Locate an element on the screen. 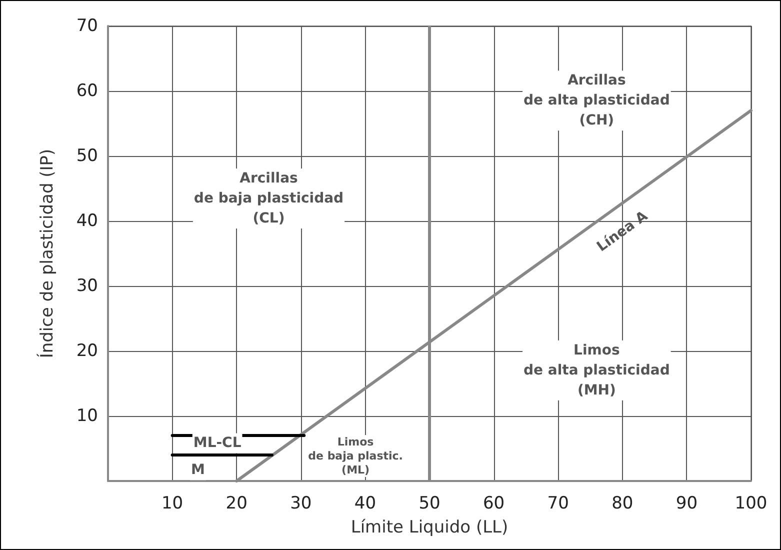 Image resolution: width=781 pixels, height=550 pixels. x-tick-label: 100 is located at coordinates (751, 504).